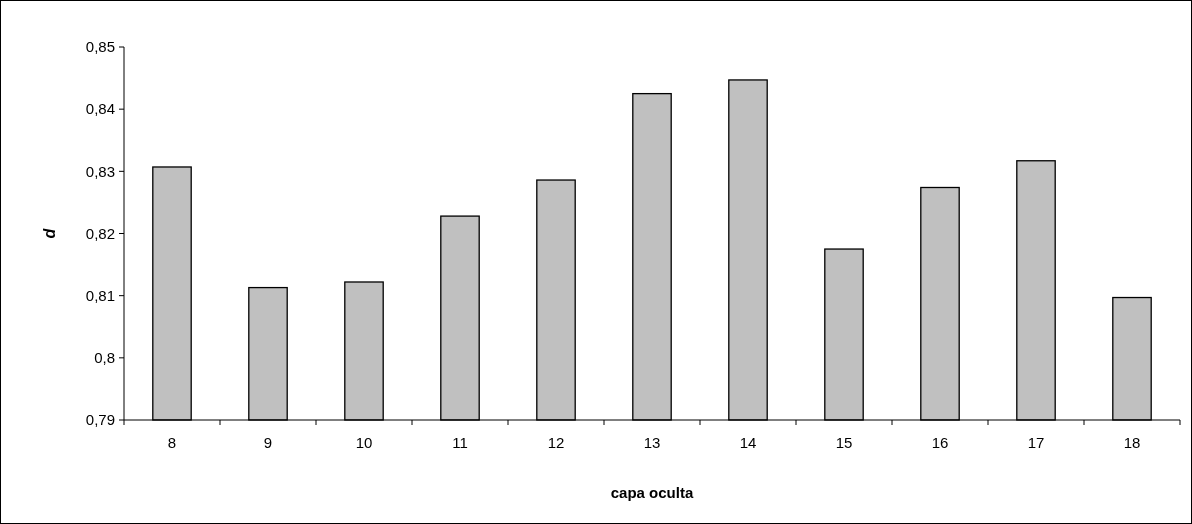 This screenshot has height=524, width=1192. What do you see at coordinates (100, 233) in the screenshot?
I see `y-tick-label: 0,82` at bounding box center [100, 233].